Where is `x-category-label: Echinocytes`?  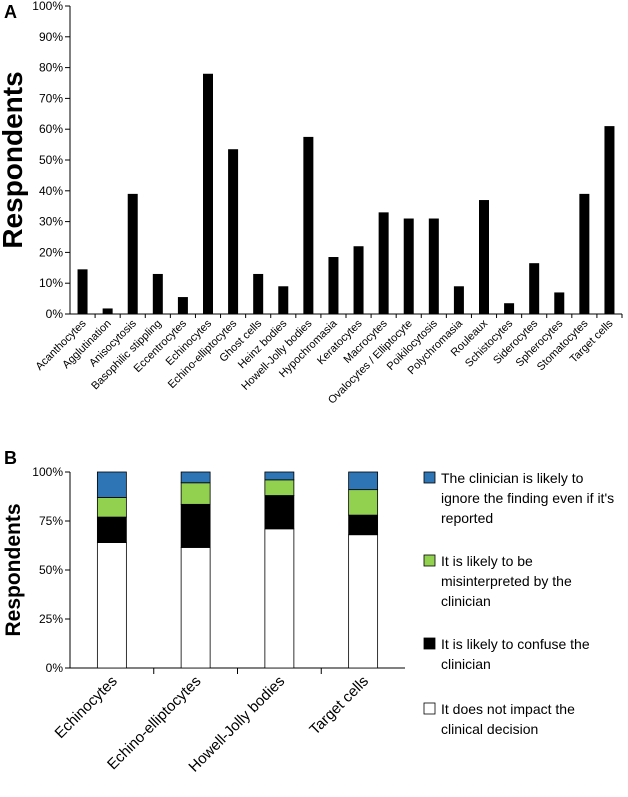 x-category-label: Echinocytes is located at coordinates (85, 707).